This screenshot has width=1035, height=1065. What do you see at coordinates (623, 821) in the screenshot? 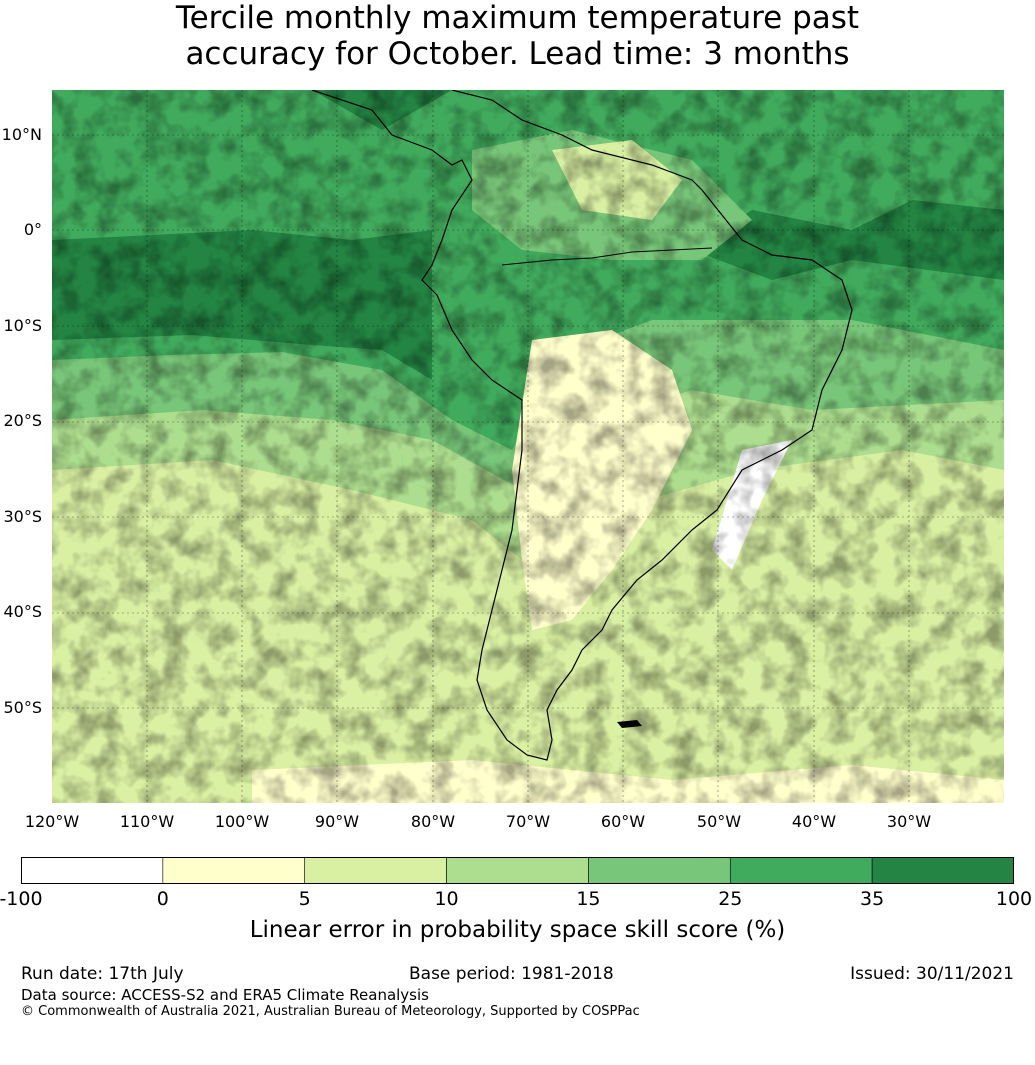
I see `lon-label-60W: 60°W` at bounding box center [623, 821].